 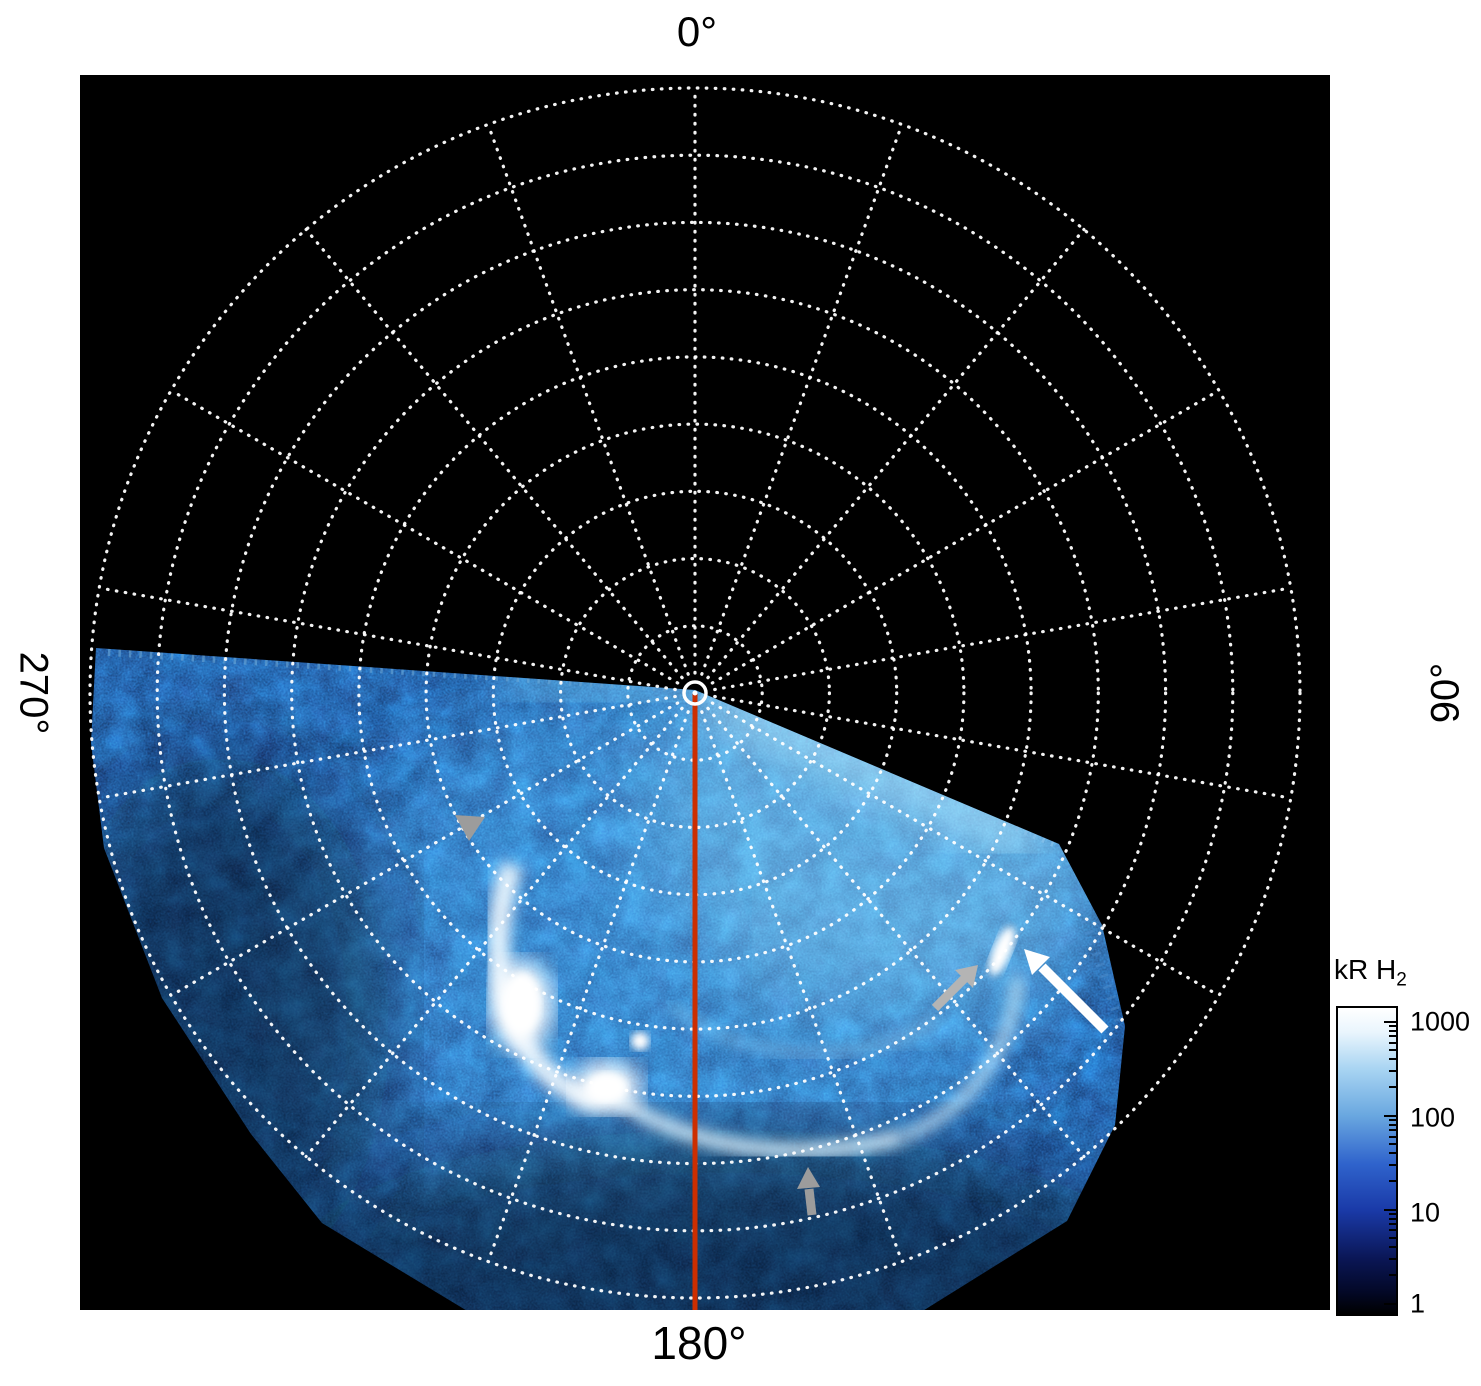 I want to click on gray-triangle-dusk, so click(x=470, y=828).